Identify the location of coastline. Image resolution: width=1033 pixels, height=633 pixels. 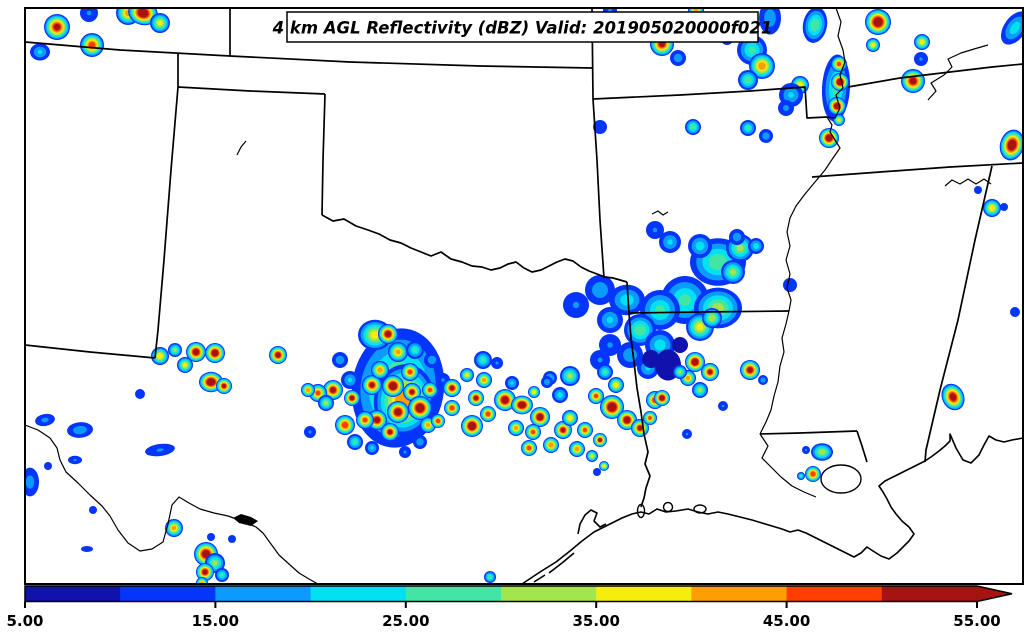
(539, 578).